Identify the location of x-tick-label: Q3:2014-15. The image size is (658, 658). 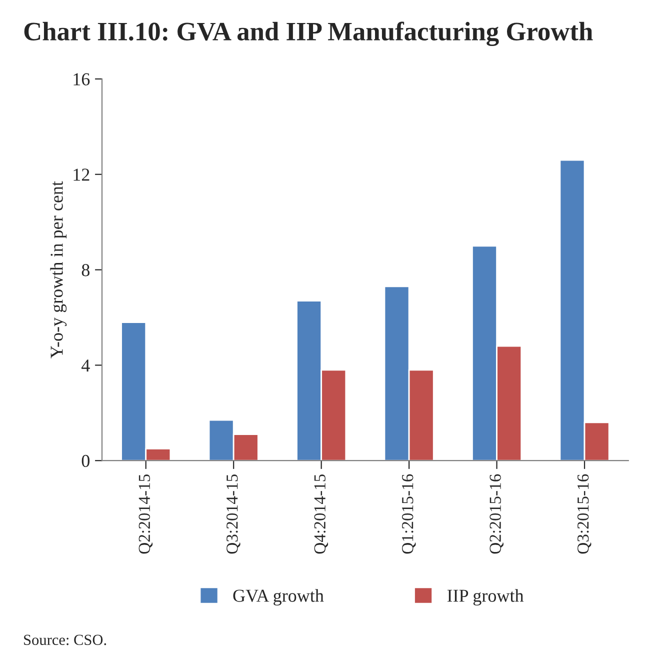
(233, 514).